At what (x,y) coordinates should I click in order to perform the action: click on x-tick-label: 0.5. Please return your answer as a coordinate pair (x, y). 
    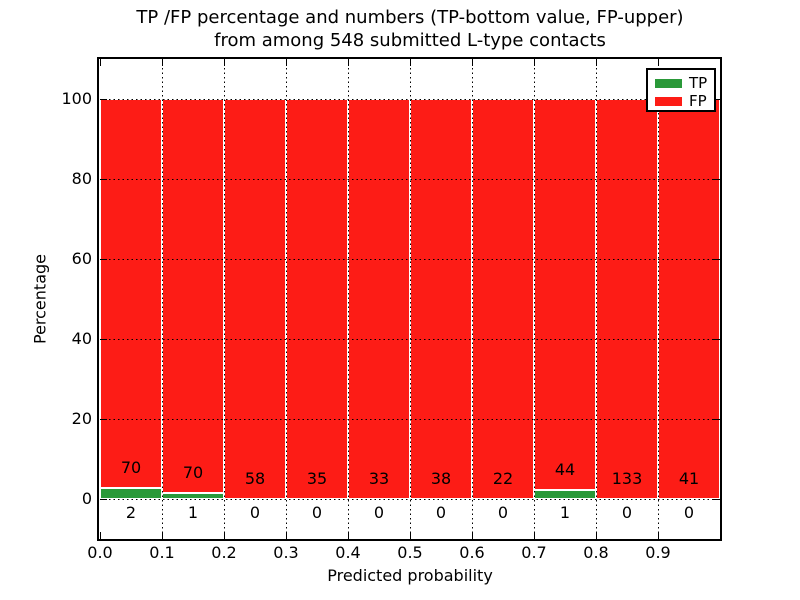
    Looking at the image, I should click on (410, 552).